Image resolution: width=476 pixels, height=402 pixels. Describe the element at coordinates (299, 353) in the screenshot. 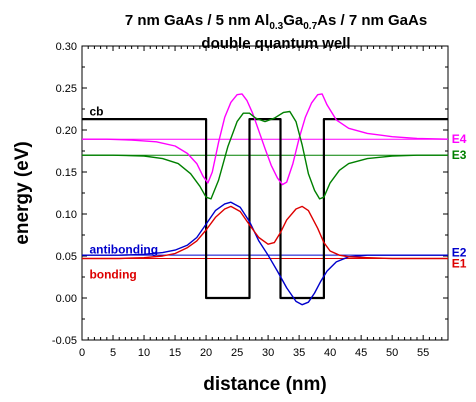

I see `x-tick-label: 35` at that location.